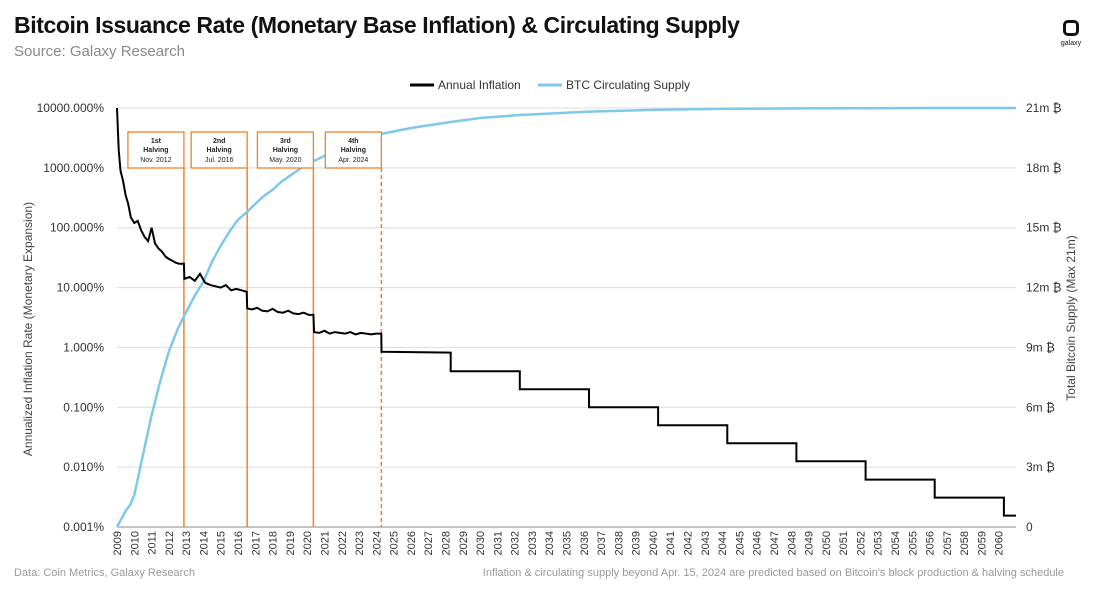  I want to click on x-tick-label: 2052, so click(861, 543).